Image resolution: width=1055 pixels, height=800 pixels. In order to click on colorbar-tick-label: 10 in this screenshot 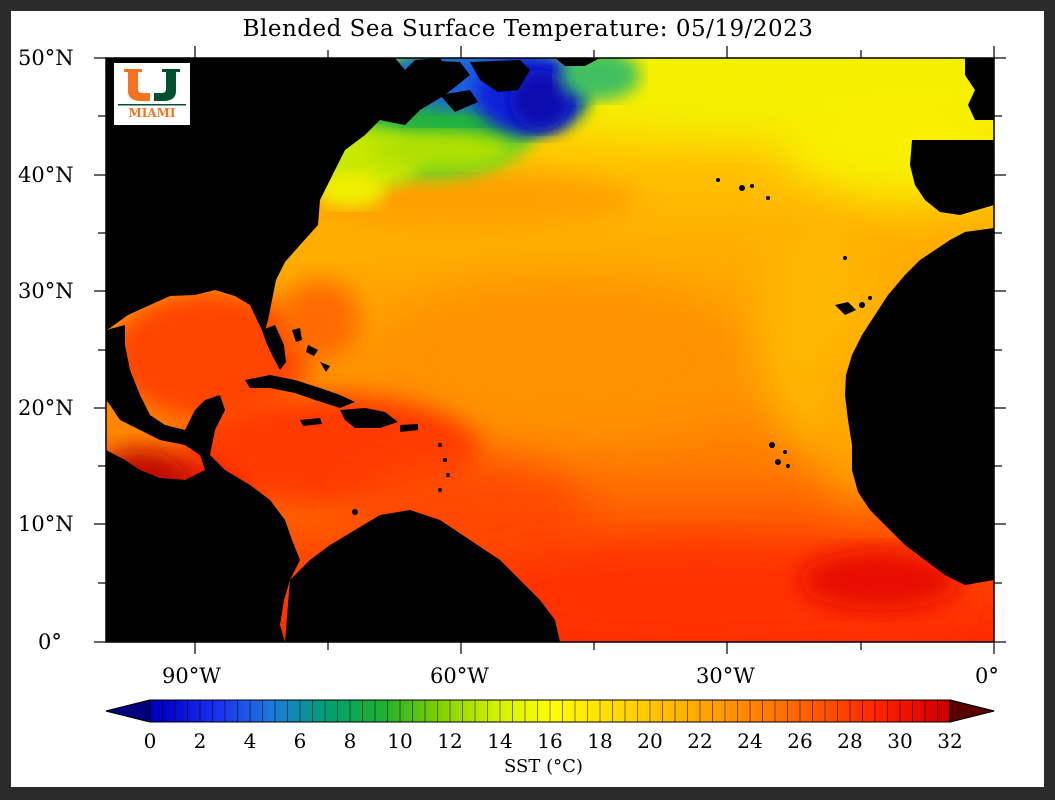, I will do `click(400, 741)`.